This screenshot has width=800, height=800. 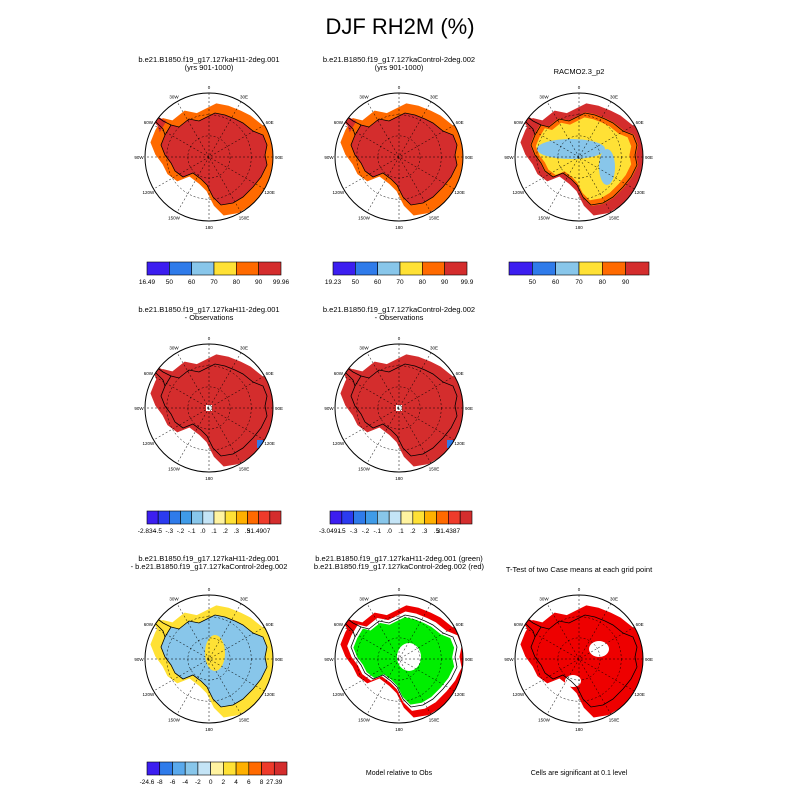 I want to click on colorbar-label: -.5, so click(x=342, y=531).